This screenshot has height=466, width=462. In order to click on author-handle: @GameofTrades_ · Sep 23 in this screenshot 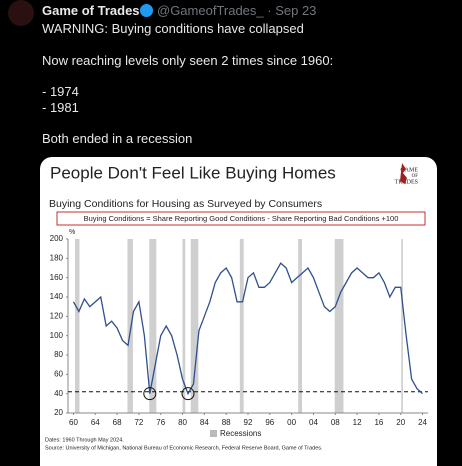, I will do `click(237, 10)`.